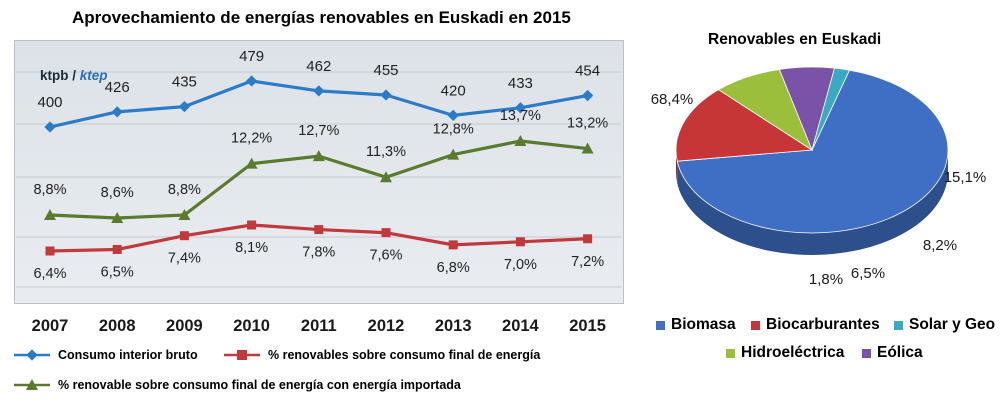 Image resolution: width=1007 pixels, height=415 pixels. Describe the element at coordinates (117, 87) in the screenshot. I see `data-label-s0-1: 426` at that location.